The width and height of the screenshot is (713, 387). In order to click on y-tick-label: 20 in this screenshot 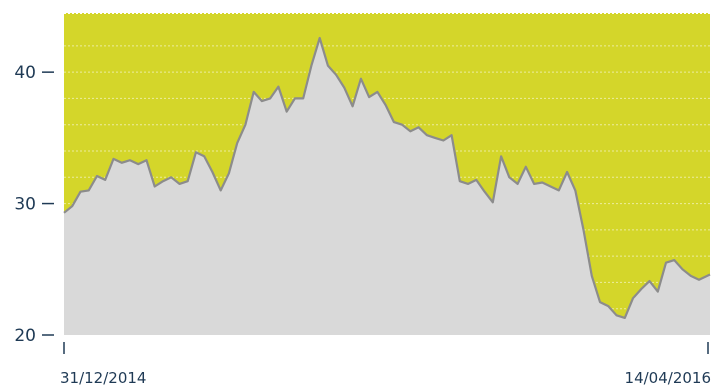, I will do `click(25, 336)`.